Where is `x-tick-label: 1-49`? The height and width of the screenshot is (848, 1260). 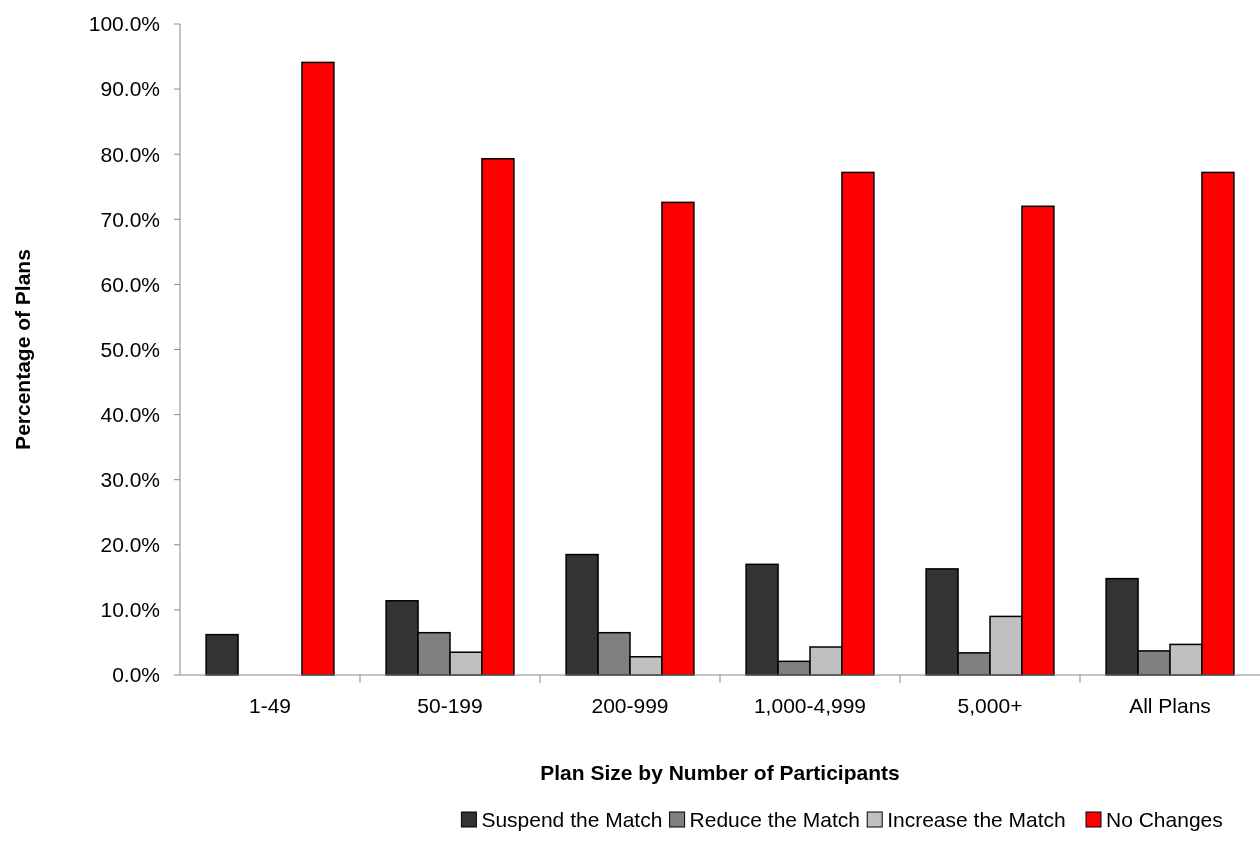 x-tick-label: 1-49 is located at coordinates (270, 705).